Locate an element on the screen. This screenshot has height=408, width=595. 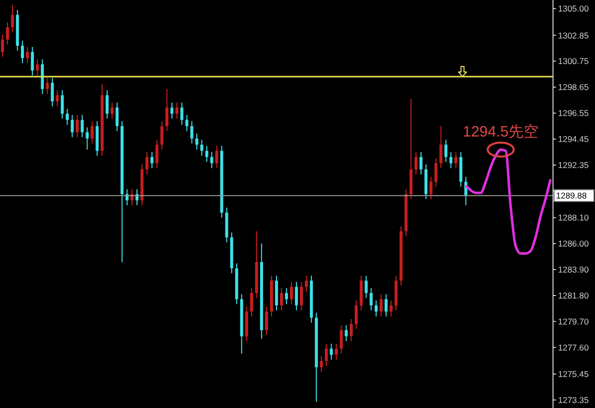
y-tick-label: 1292.35 is located at coordinates (573, 165).